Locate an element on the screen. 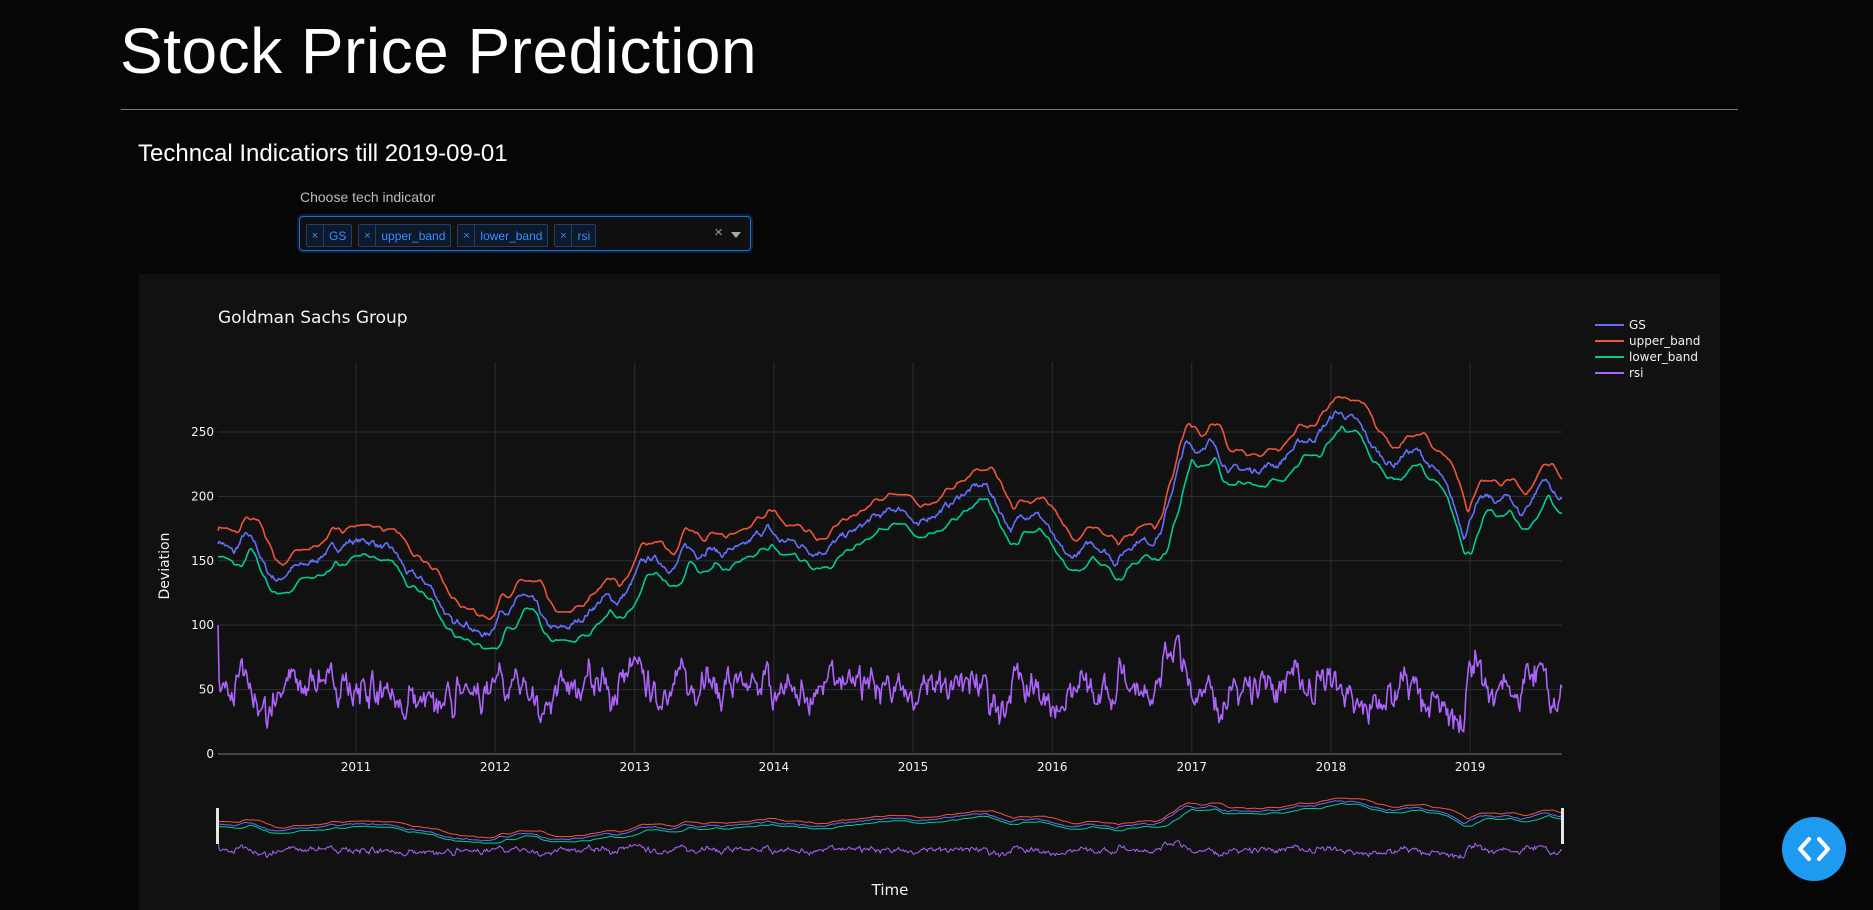  x-tick-label: 2011 is located at coordinates (356, 767).